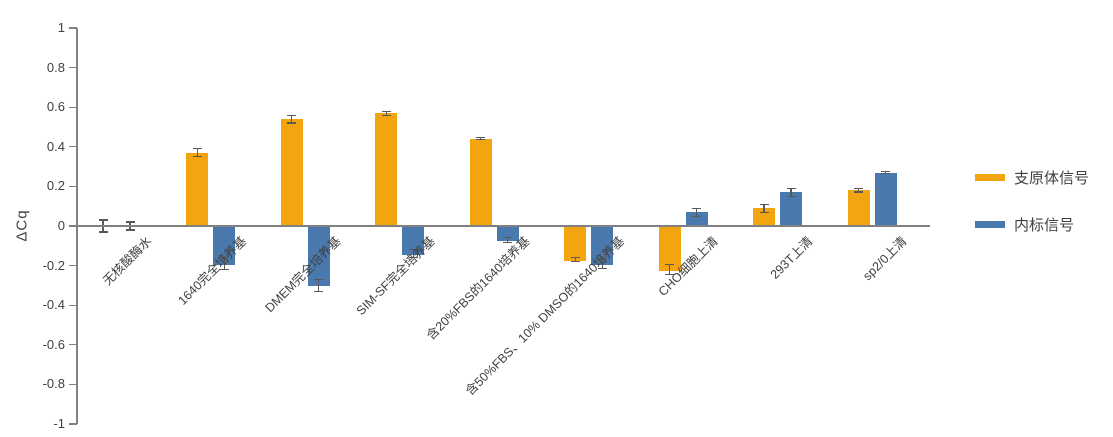  Describe the element at coordinates (55, 186) in the screenshot. I see `y-axis-tick-label: 0.2` at that location.